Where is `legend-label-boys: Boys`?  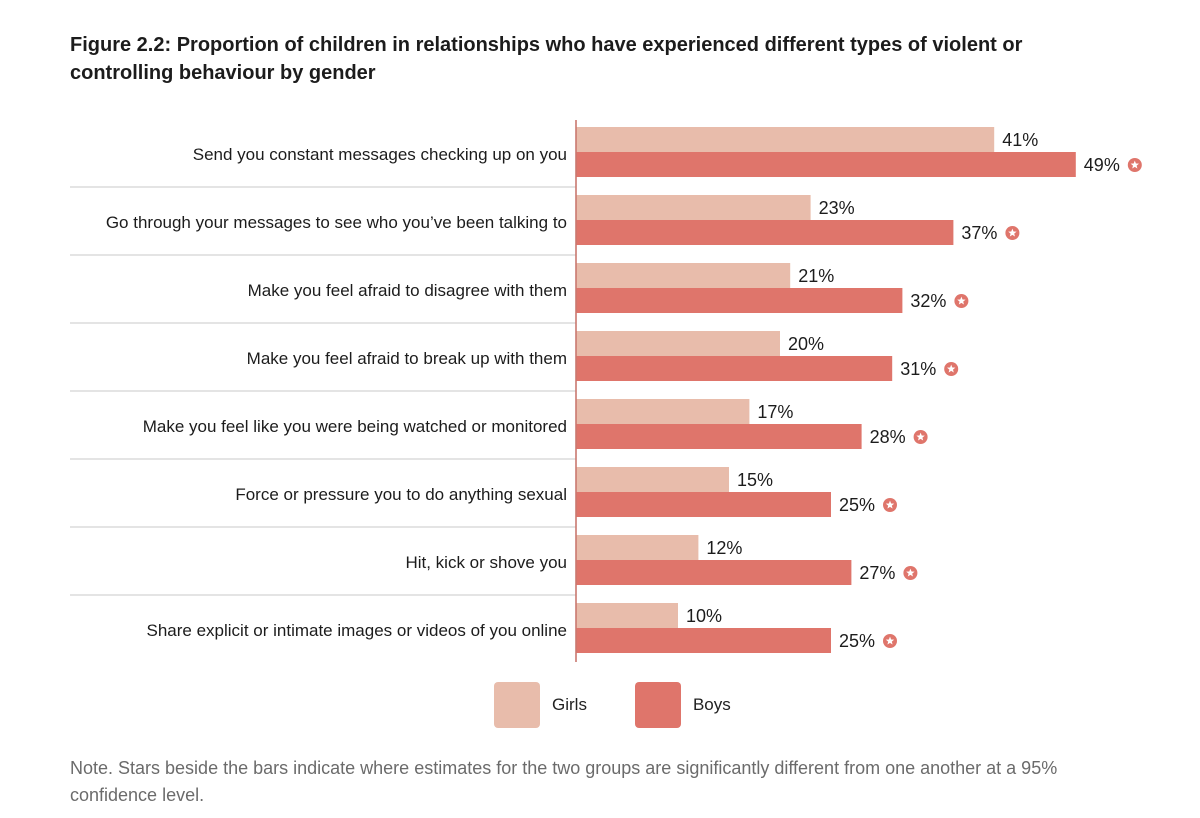 legend-label-boys: Boys is located at coordinates (711, 704).